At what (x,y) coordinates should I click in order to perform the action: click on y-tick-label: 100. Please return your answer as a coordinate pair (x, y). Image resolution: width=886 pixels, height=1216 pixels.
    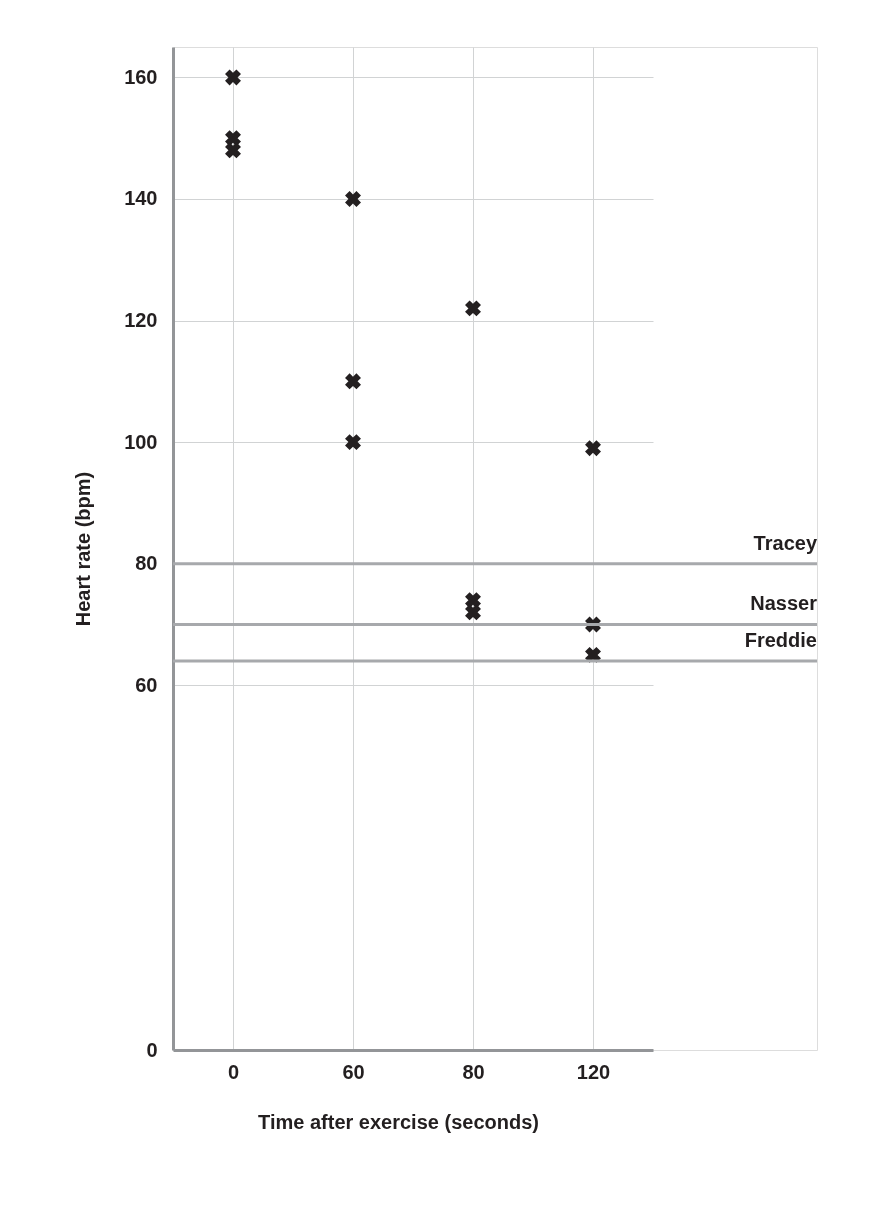
    Looking at the image, I should click on (141, 441).